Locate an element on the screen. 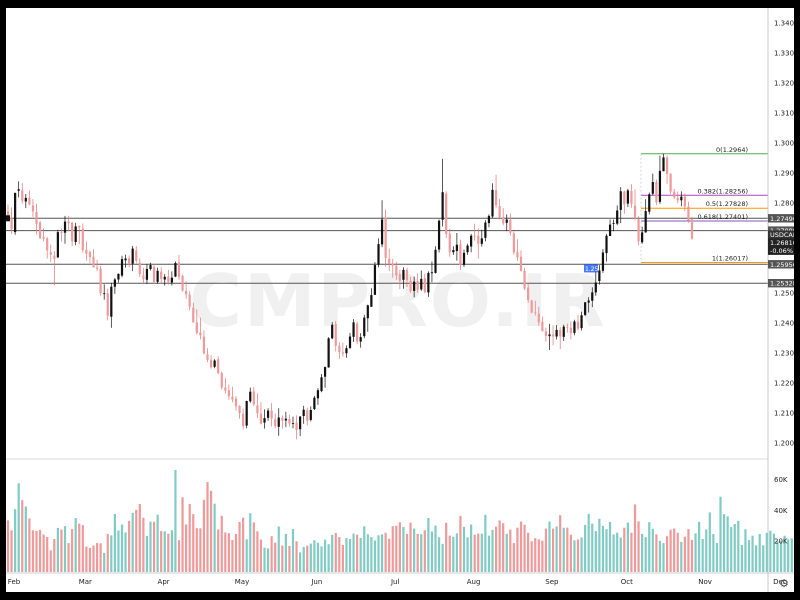 The width and height of the screenshot is (800, 600). time-axis-label: Jun is located at coordinates (316, 582).